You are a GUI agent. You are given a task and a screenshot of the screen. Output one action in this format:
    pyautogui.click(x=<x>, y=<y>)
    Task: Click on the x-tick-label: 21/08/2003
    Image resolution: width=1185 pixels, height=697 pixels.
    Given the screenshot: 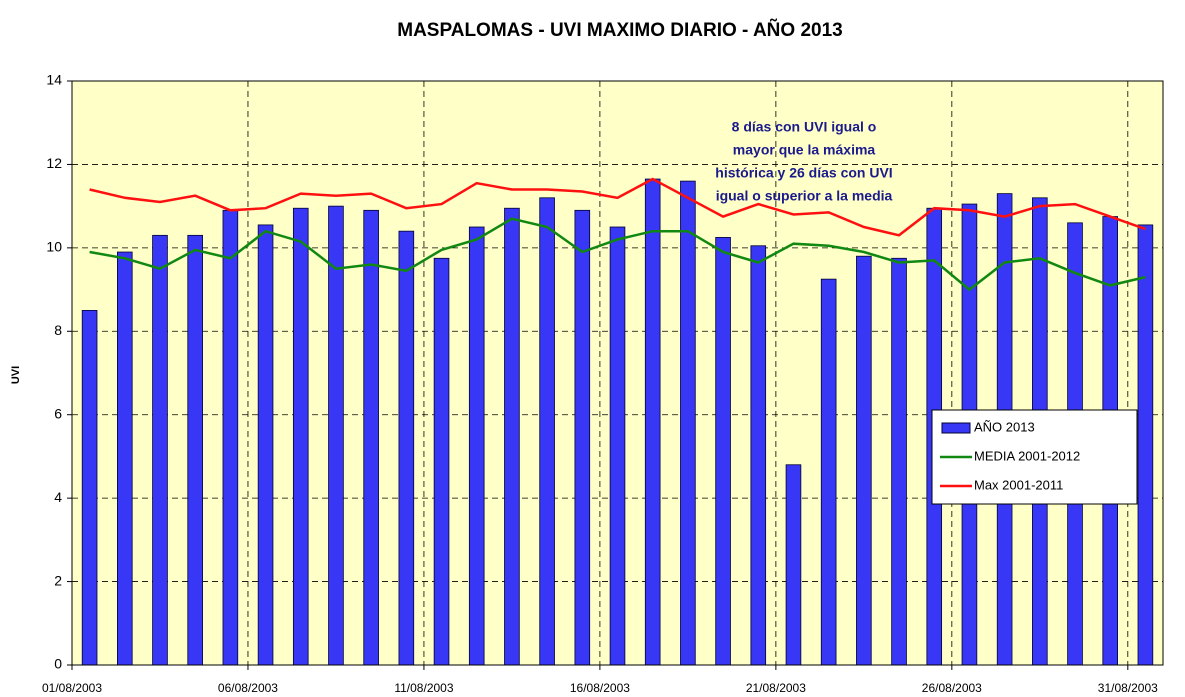 What is the action you would take?
    pyautogui.click(x=776, y=688)
    